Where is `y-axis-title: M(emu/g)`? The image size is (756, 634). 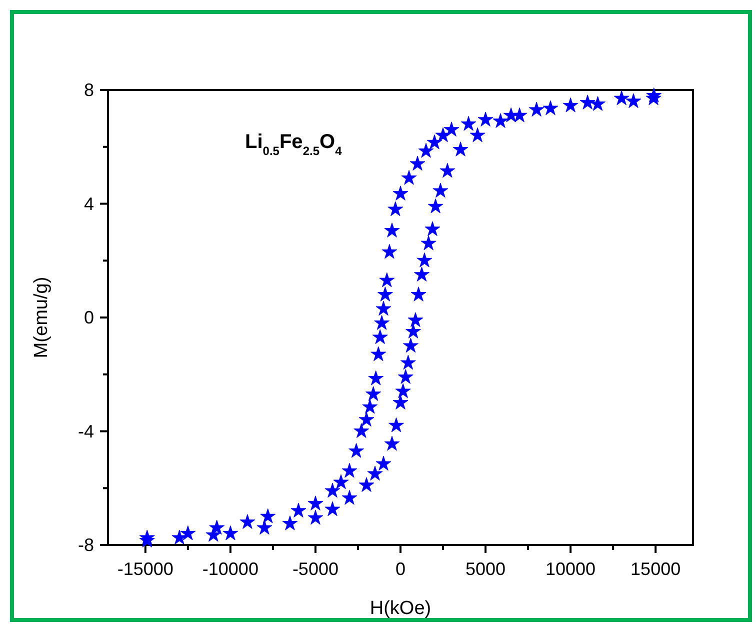 y-axis-title: M(emu/g) is located at coordinates (41, 317).